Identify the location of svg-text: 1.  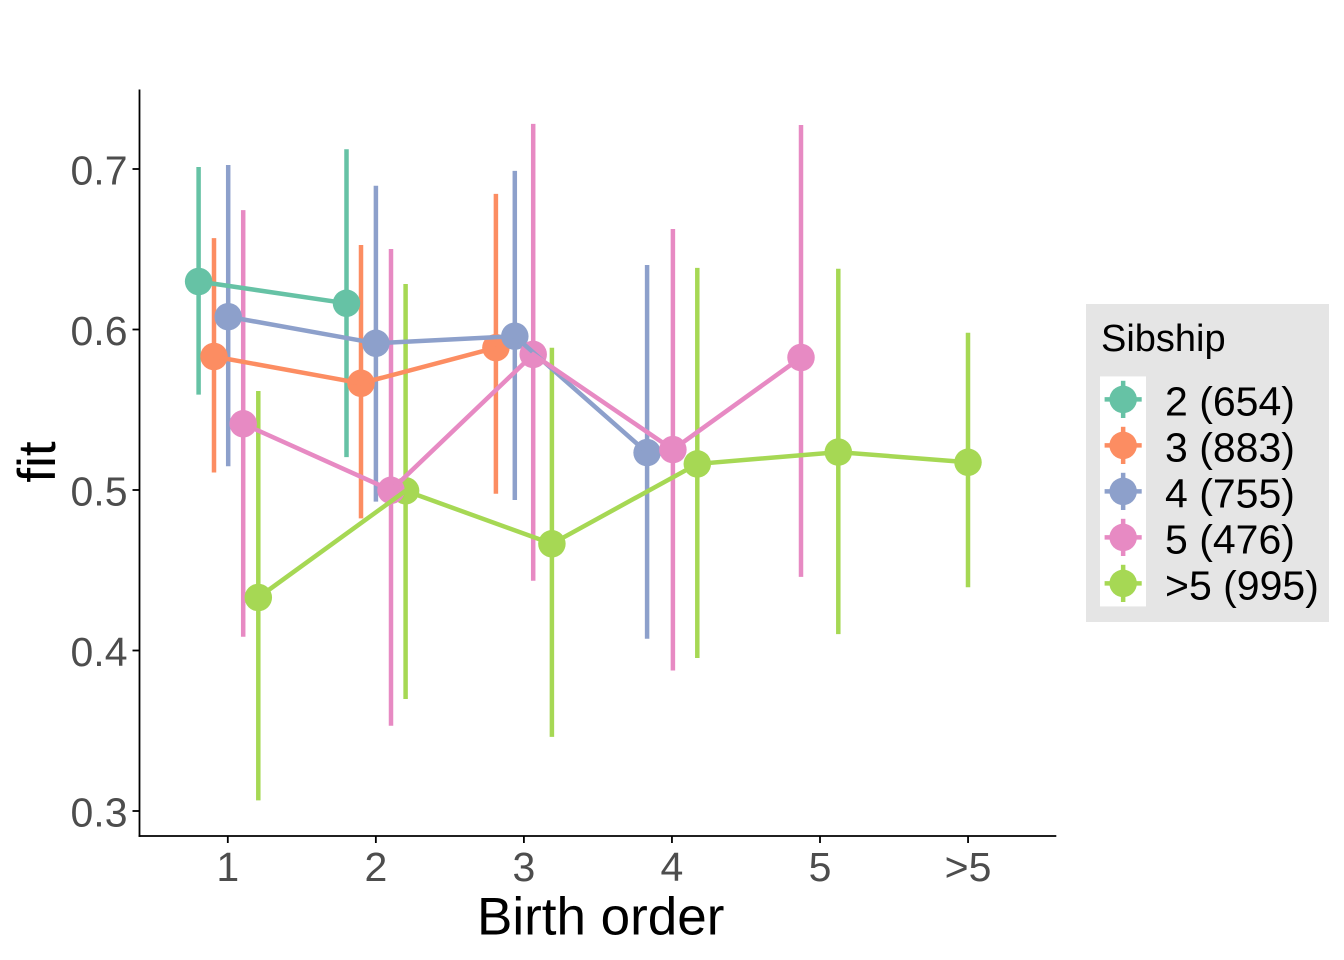
(227, 867).